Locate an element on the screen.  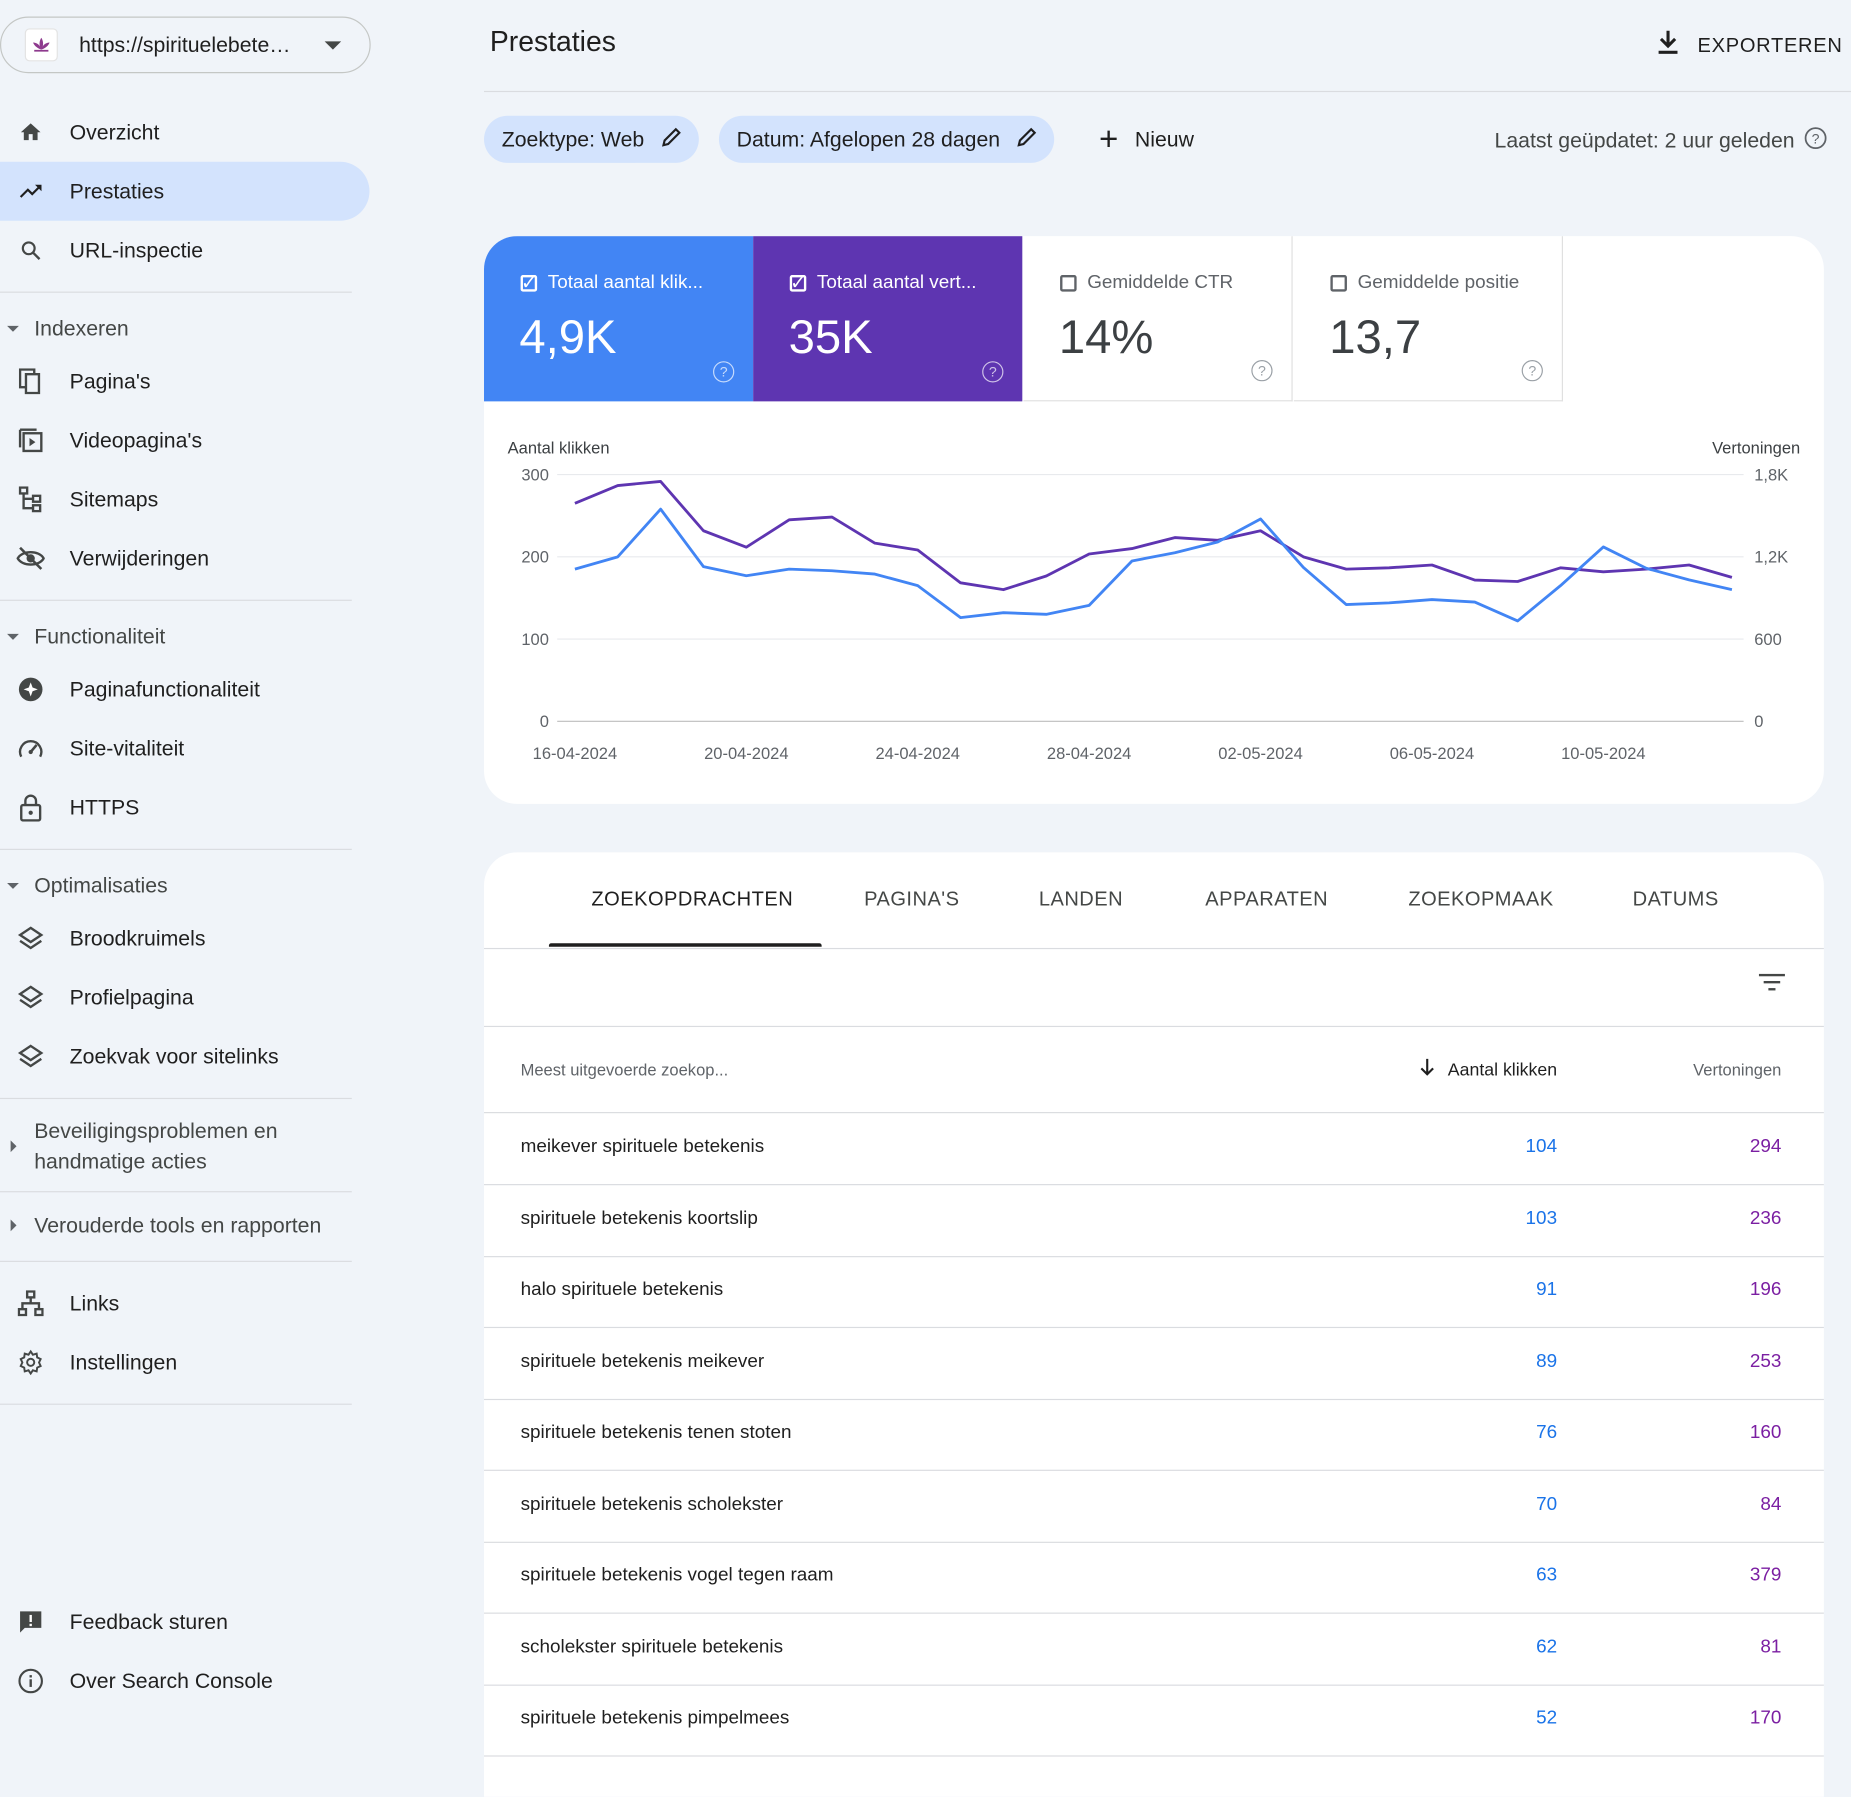
sidebar-item-url-inspectie: URL-inspectie is located at coordinates (184, 250).